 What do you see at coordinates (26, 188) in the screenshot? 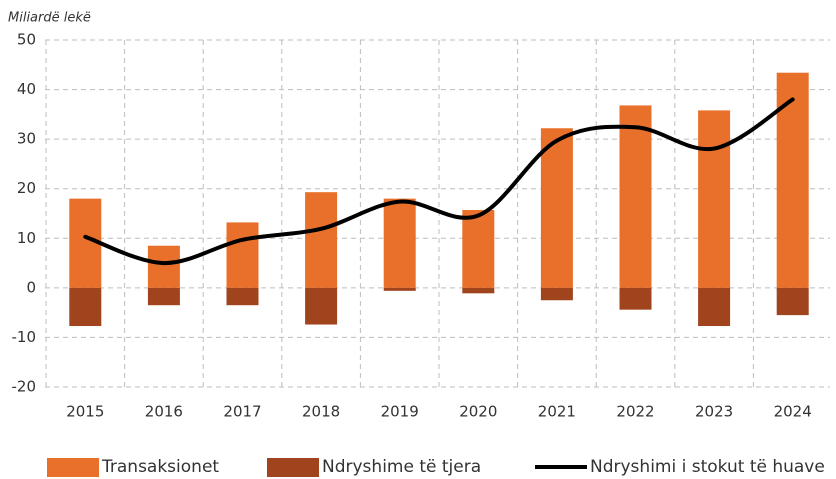
I see `y-tick-label: 20` at bounding box center [26, 188].